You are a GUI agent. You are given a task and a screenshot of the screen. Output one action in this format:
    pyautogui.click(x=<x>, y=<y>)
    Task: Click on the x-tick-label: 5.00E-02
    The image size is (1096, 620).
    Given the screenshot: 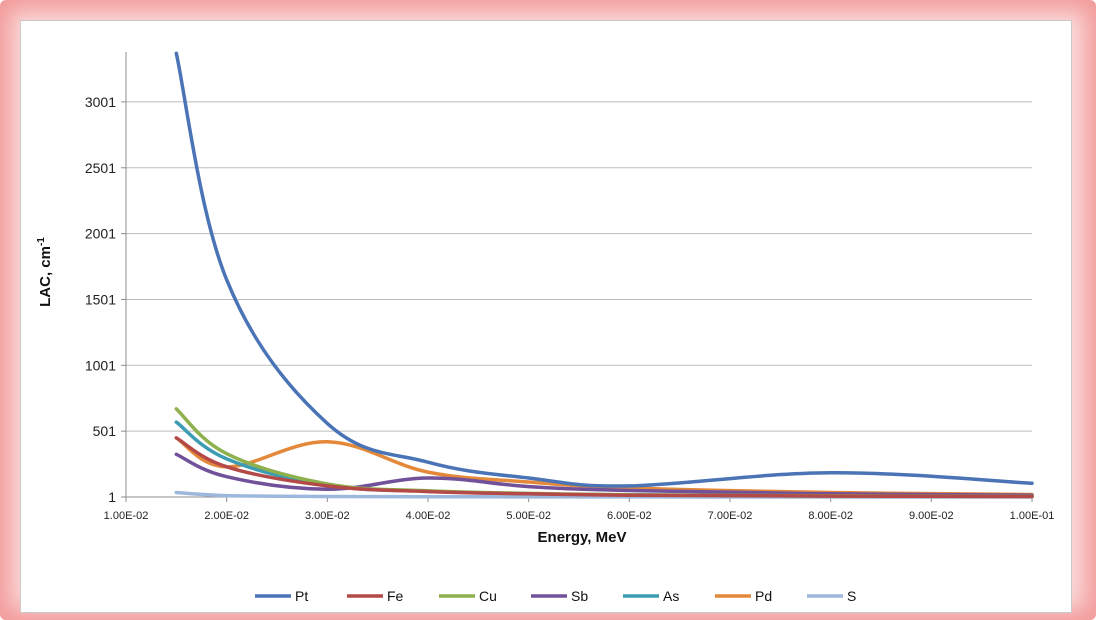 What is the action you would take?
    pyautogui.click(x=528, y=516)
    